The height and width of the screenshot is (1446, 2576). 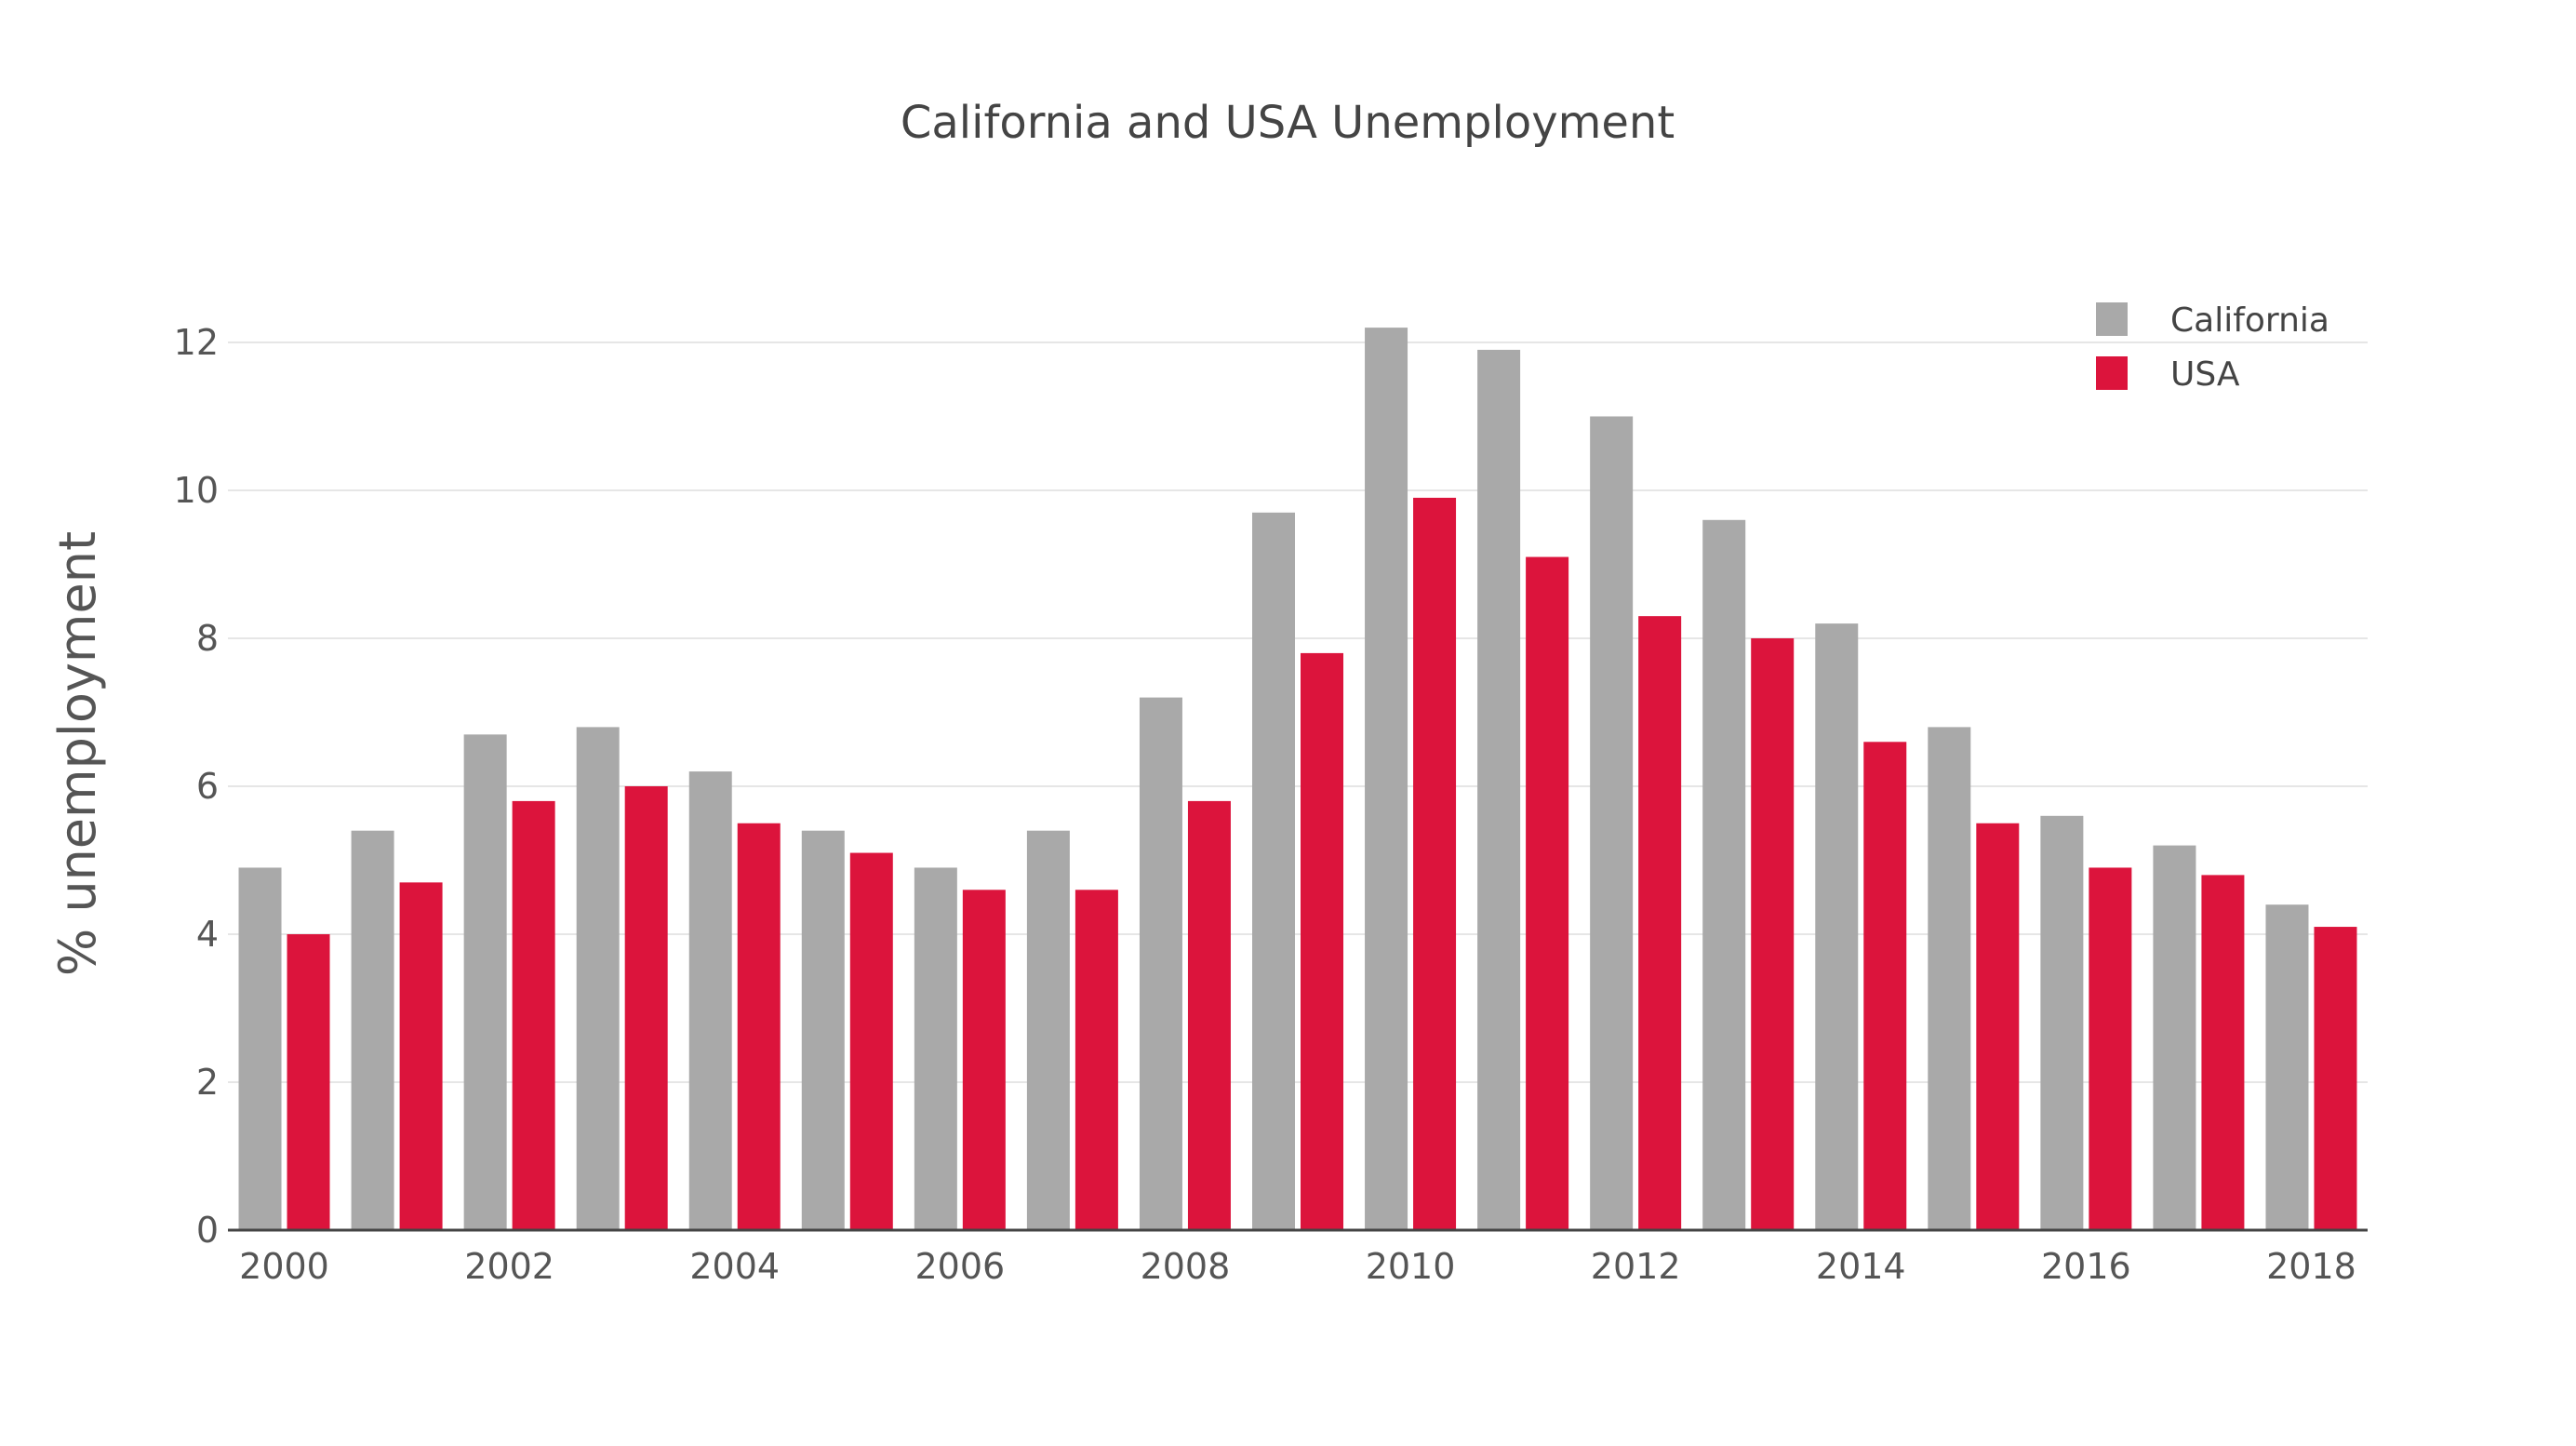 I want to click on bar-usa-2006, so click(x=984, y=1060).